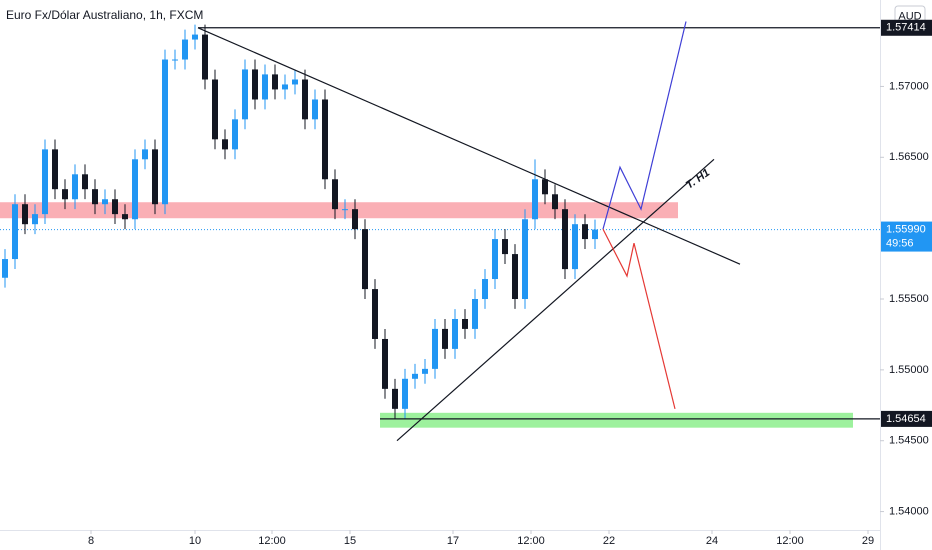 The height and width of the screenshot is (550, 932). I want to click on x-tick-label: 22, so click(609, 541).